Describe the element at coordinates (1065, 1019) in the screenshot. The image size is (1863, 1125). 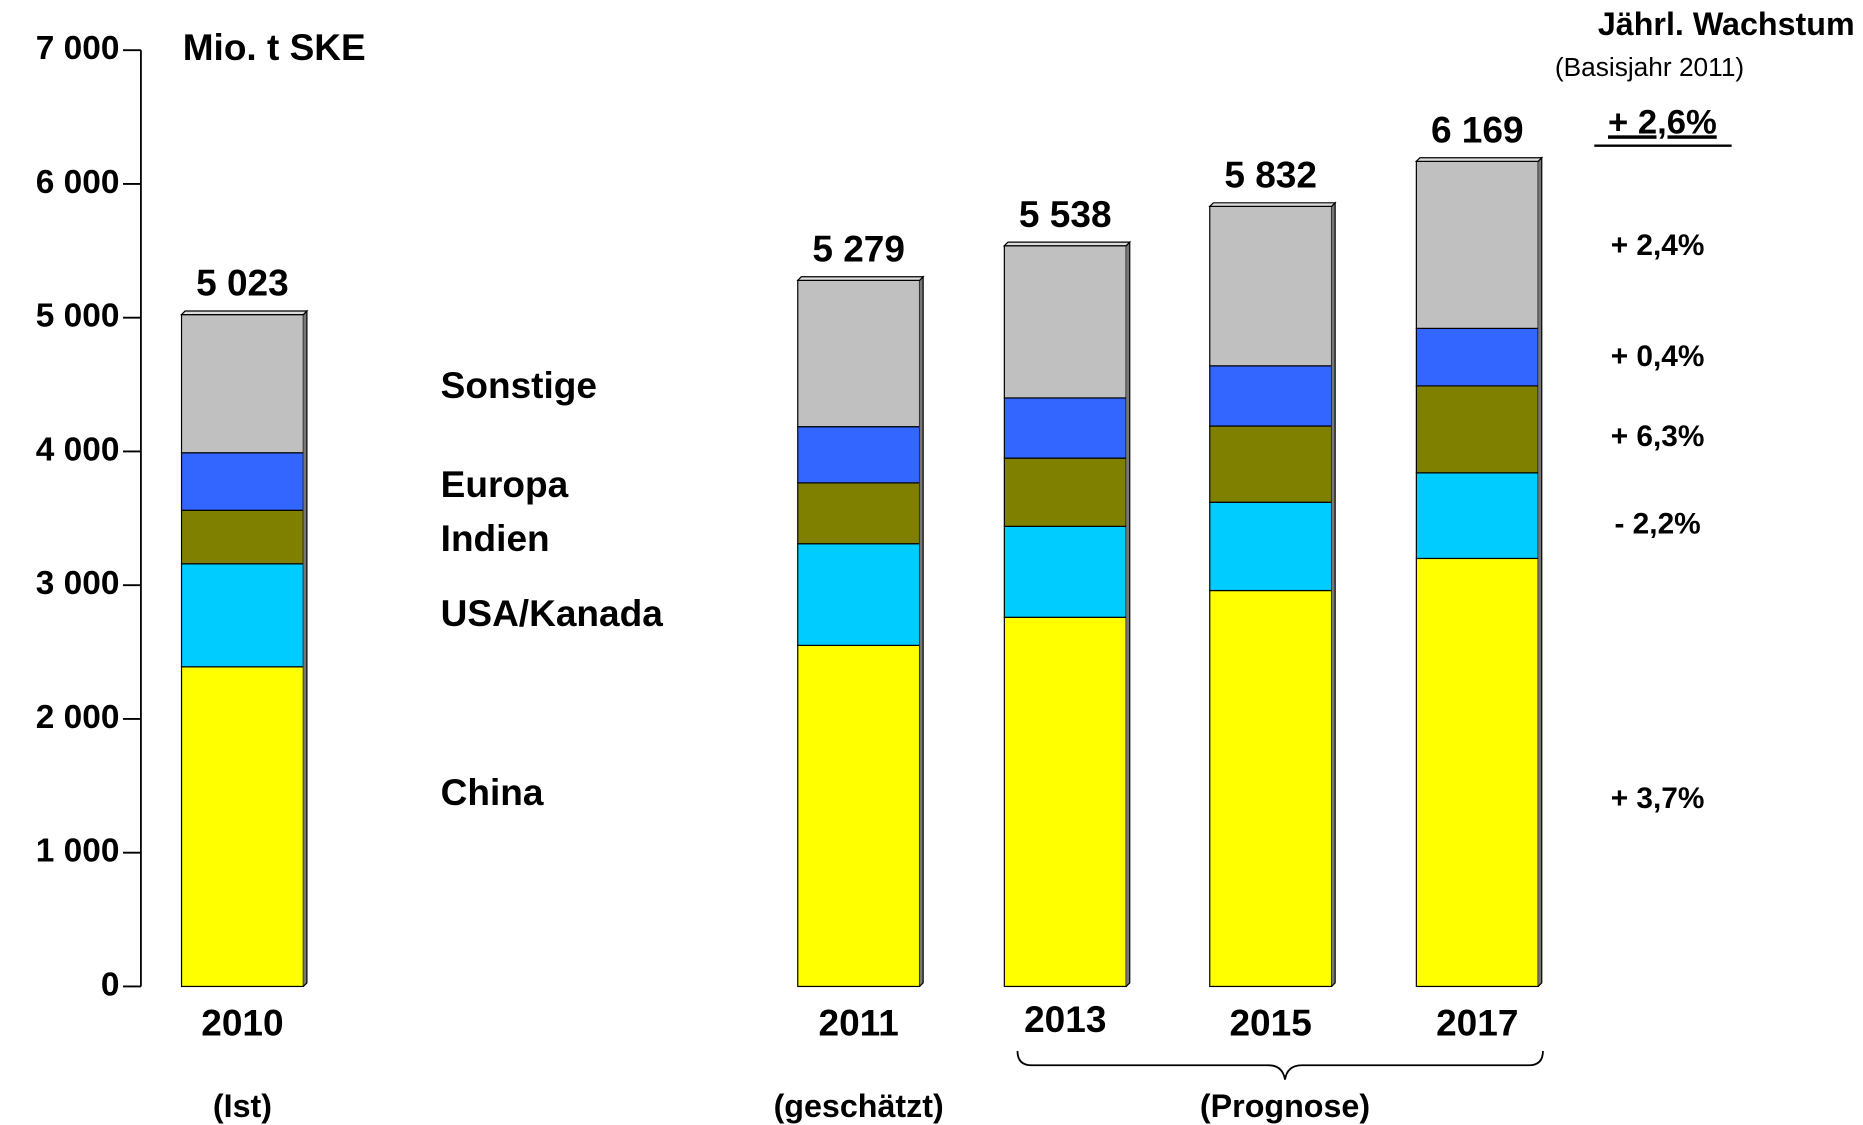
I see `x-tick-label: 2013` at that location.